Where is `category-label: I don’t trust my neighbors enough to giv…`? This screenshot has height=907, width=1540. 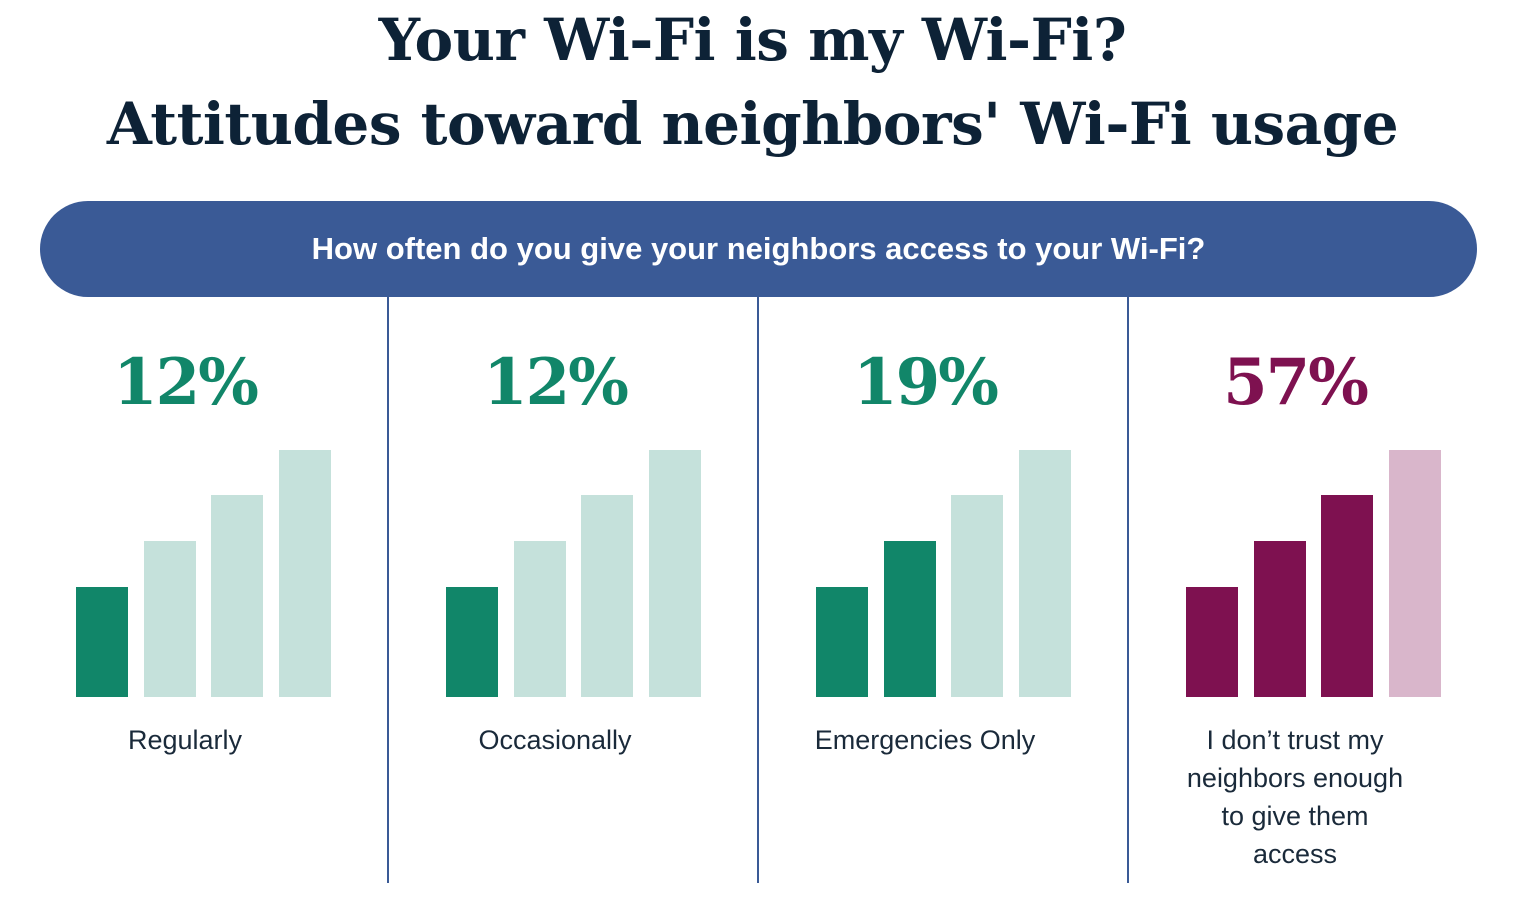
category-label: I don’t trust my neighbors enough to giv… is located at coordinates (1295, 797).